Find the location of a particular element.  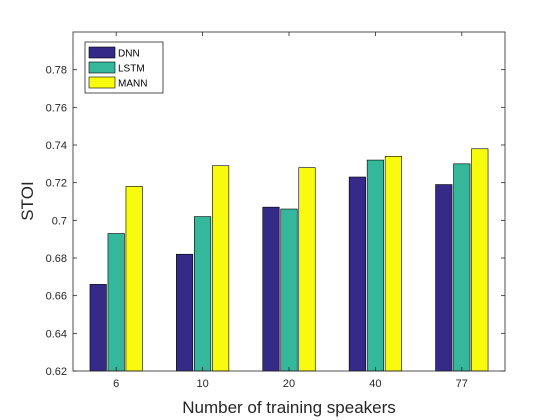

x-tick-label: 6 is located at coordinates (116, 384).